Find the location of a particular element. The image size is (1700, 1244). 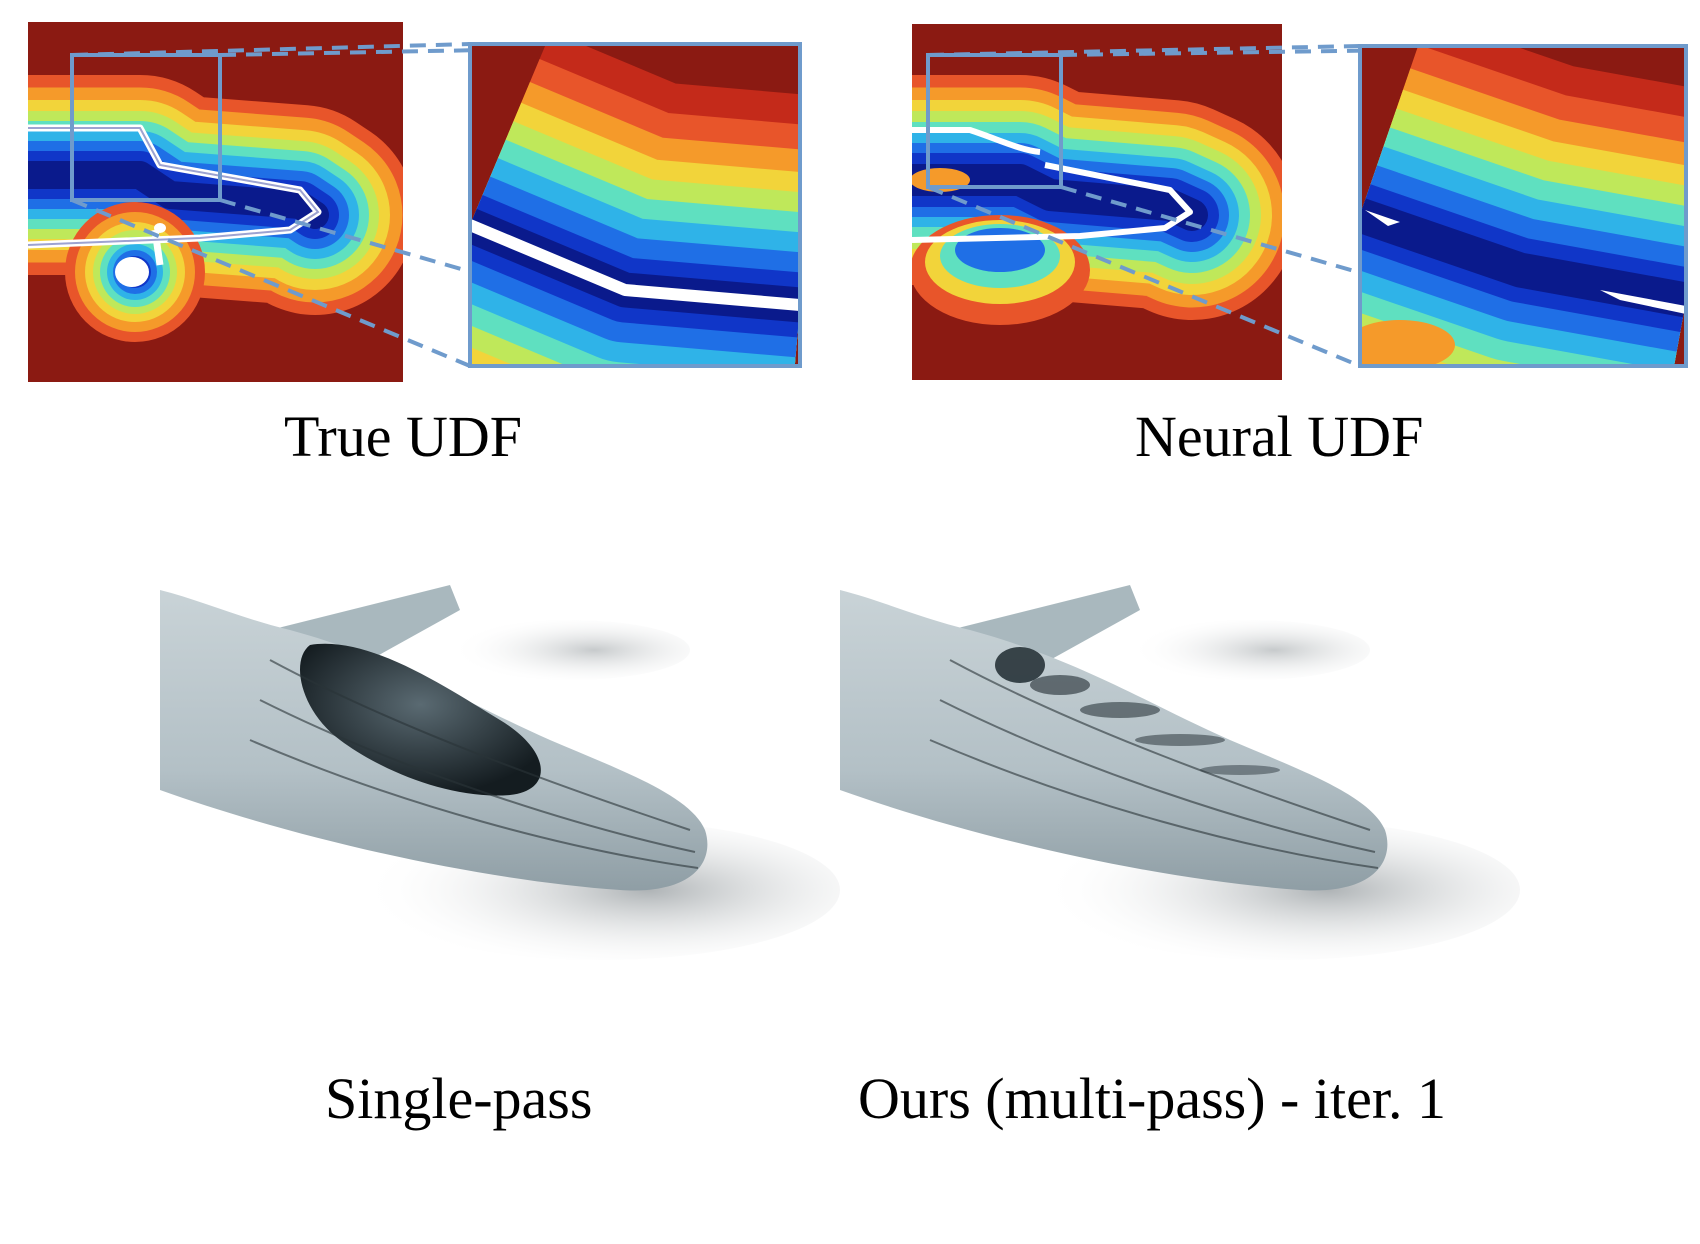

true-udf-field is located at coordinates (215, 202).